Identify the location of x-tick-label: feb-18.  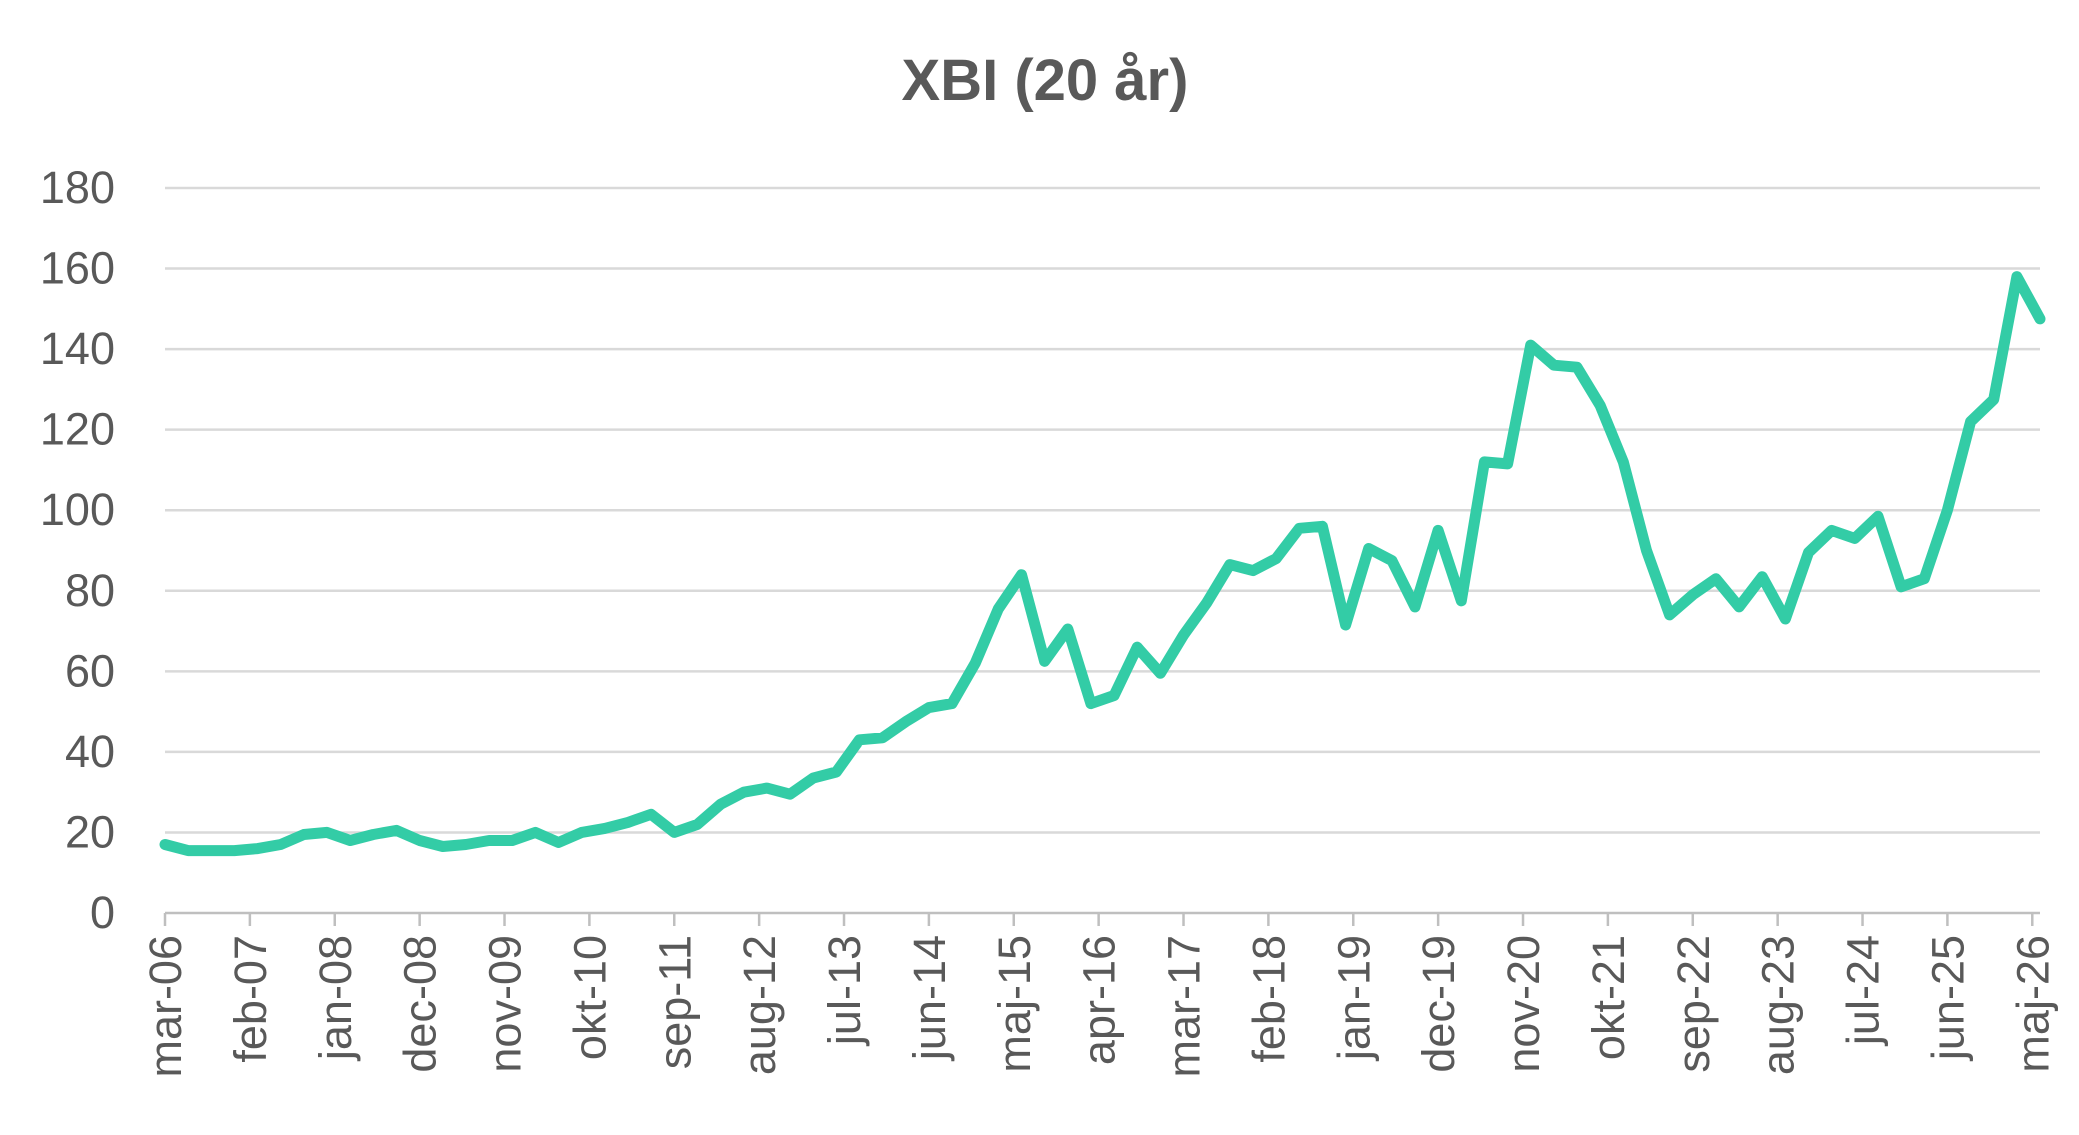
(1268, 999).